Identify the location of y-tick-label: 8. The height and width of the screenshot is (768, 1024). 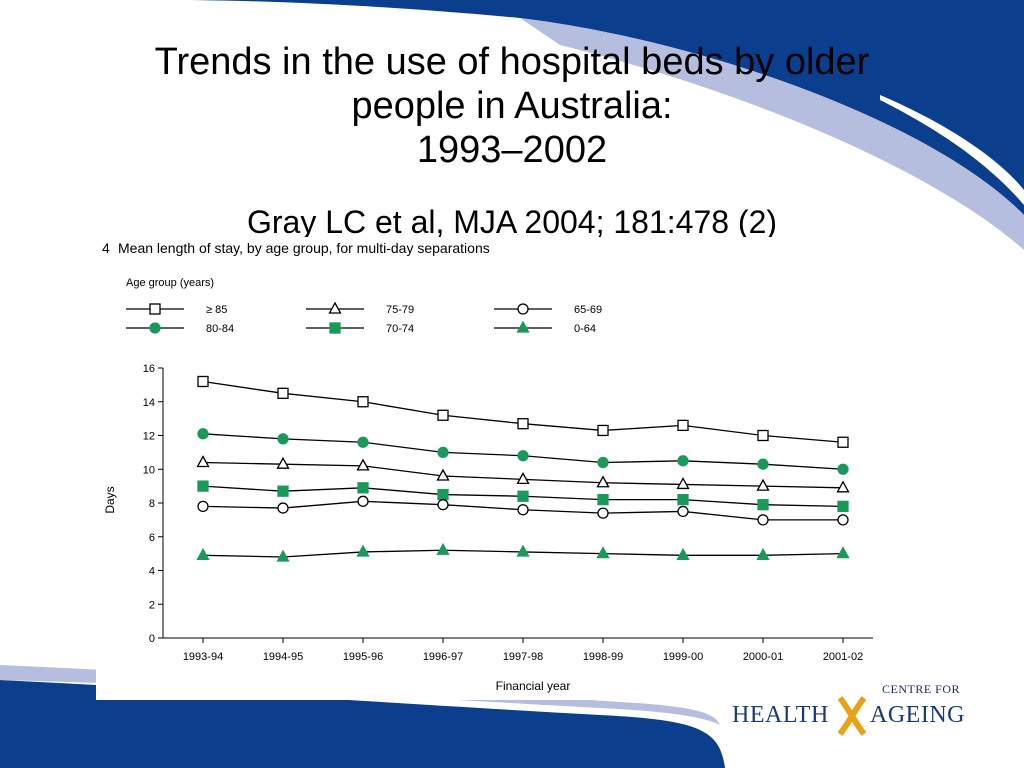
(152, 504).